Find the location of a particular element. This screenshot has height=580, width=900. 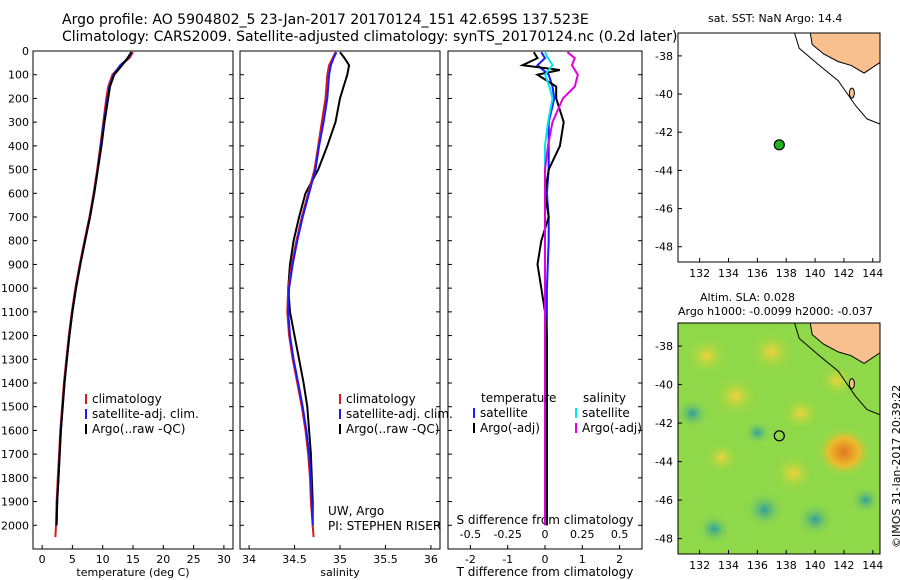

salinity-axis-label: salinity is located at coordinates (340, 572).